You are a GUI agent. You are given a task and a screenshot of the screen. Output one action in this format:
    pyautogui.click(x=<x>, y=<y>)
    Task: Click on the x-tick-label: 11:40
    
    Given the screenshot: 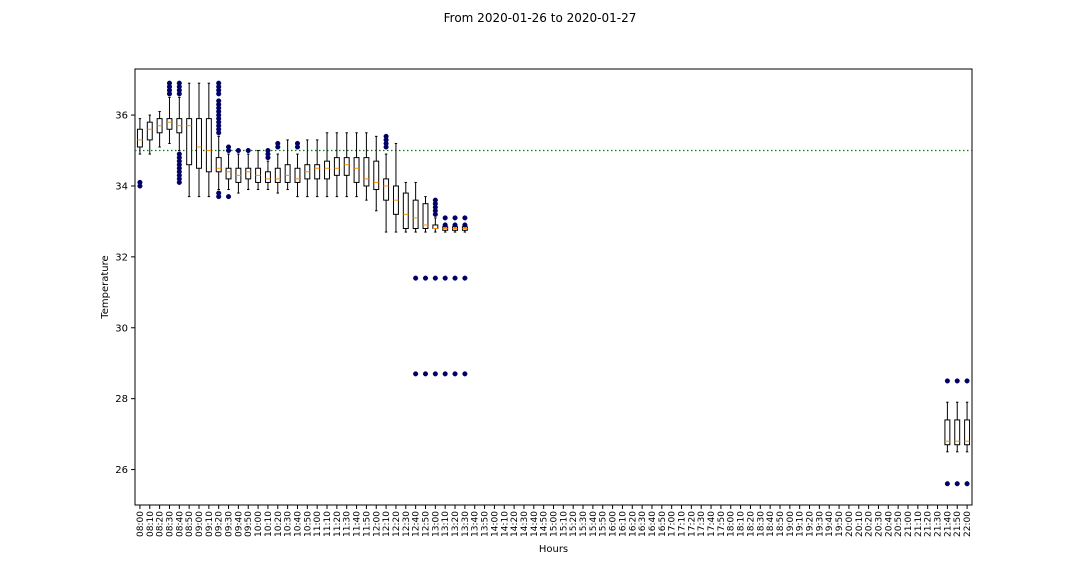 What is the action you would take?
    pyautogui.click(x=358, y=524)
    